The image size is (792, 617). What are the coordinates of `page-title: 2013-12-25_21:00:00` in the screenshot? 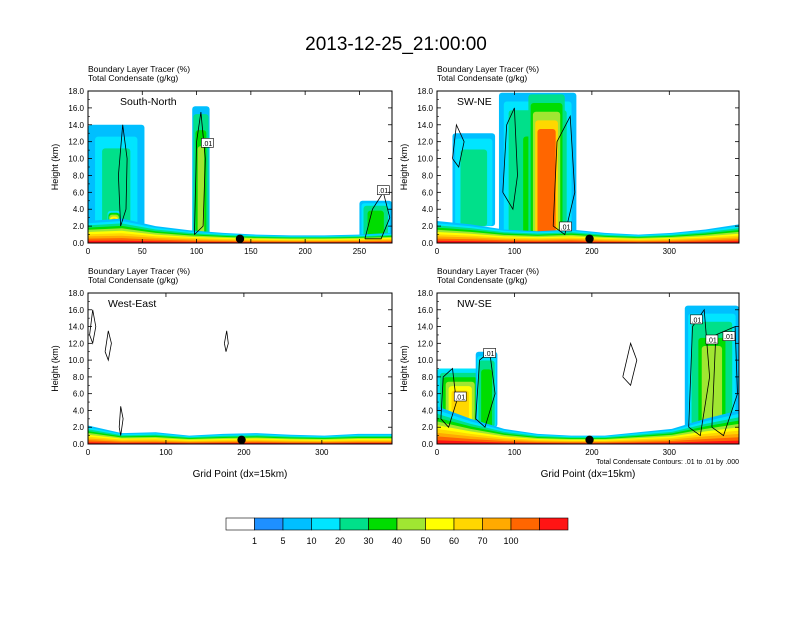 It's located at (396, 44).